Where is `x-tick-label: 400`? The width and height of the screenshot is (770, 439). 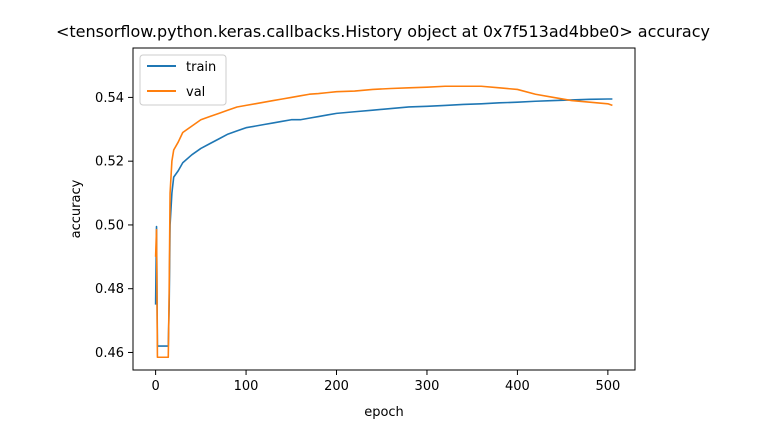
x-tick-label: 400 is located at coordinates (517, 386).